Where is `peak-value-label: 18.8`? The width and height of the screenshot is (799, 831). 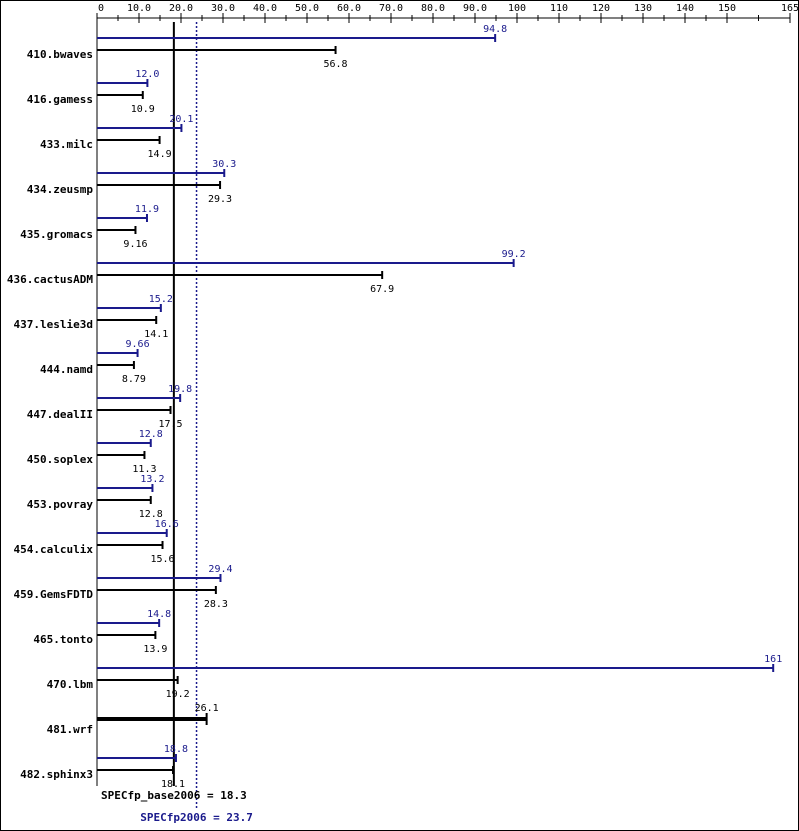
peak-value-label: 18.8 is located at coordinates (176, 749).